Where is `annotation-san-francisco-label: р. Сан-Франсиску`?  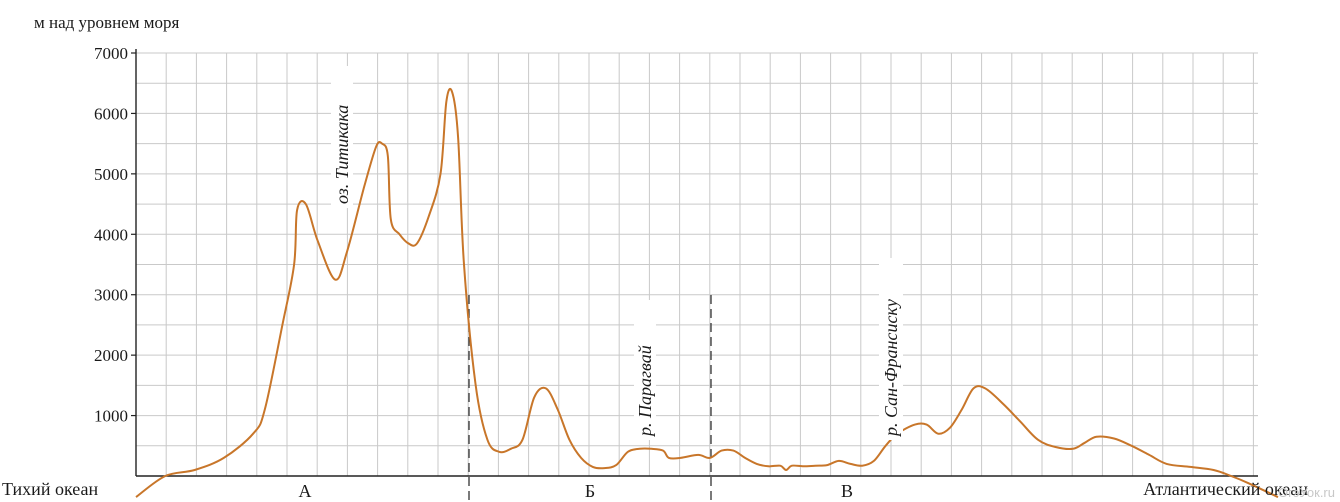
annotation-san-francisco-label: р. Сан-Франсиску is located at coordinates (891, 368).